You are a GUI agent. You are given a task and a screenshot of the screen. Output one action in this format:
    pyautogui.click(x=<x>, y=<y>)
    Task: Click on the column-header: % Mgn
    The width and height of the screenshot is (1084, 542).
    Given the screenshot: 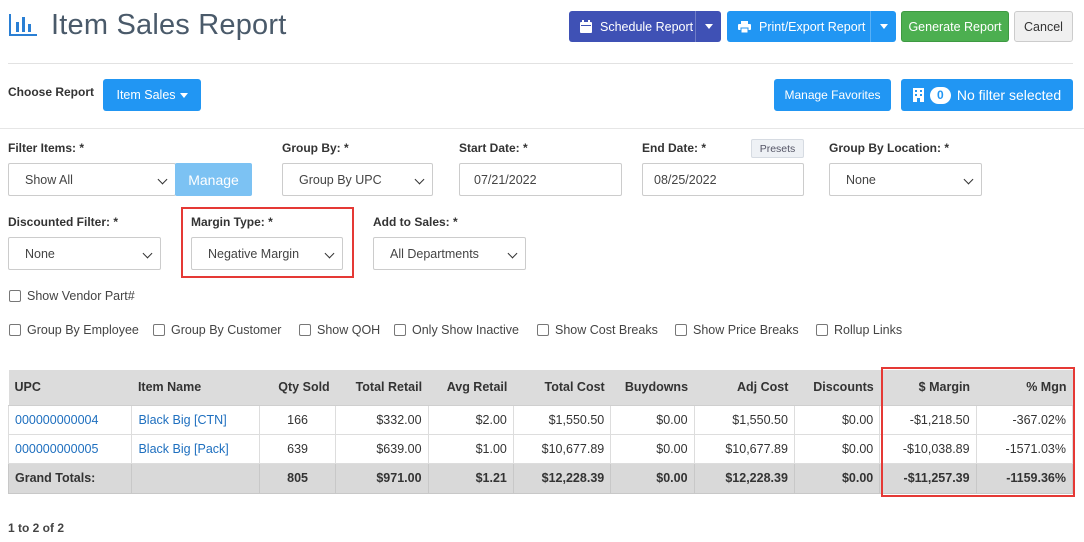 What is the action you would take?
    pyautogui.click(x=1024, y=388)
    